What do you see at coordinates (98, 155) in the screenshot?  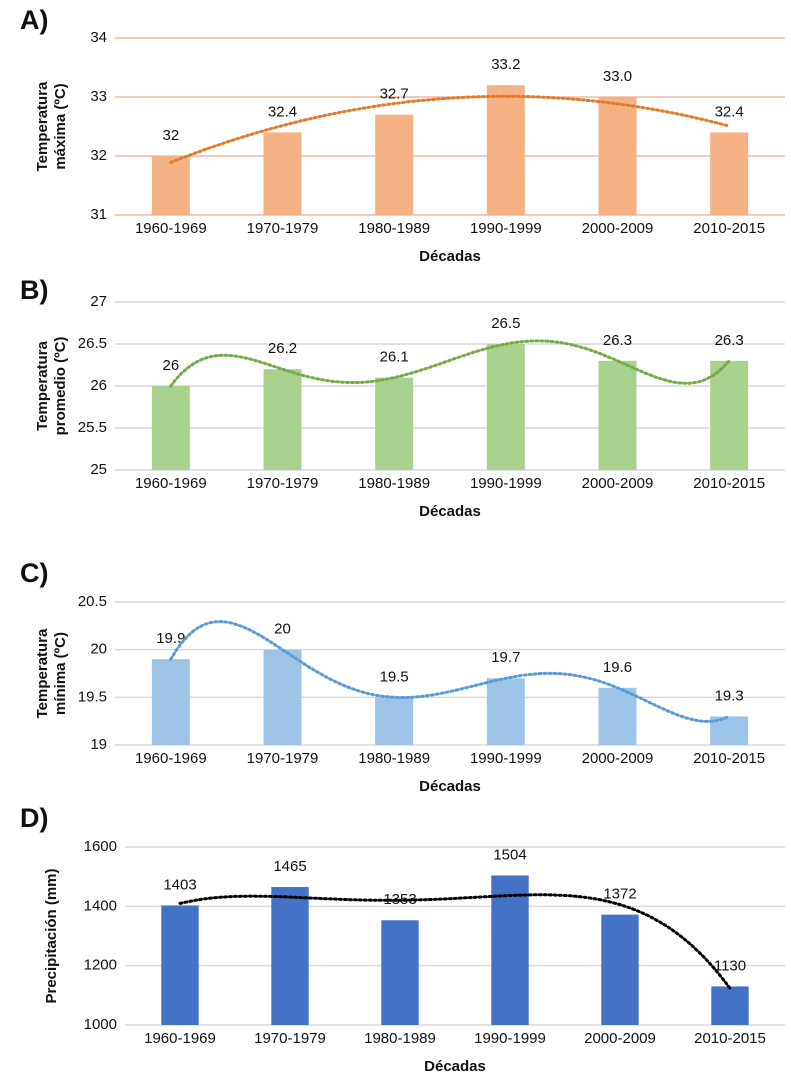 I see `y-tick-label: 32` at bounding box center [98, 155].